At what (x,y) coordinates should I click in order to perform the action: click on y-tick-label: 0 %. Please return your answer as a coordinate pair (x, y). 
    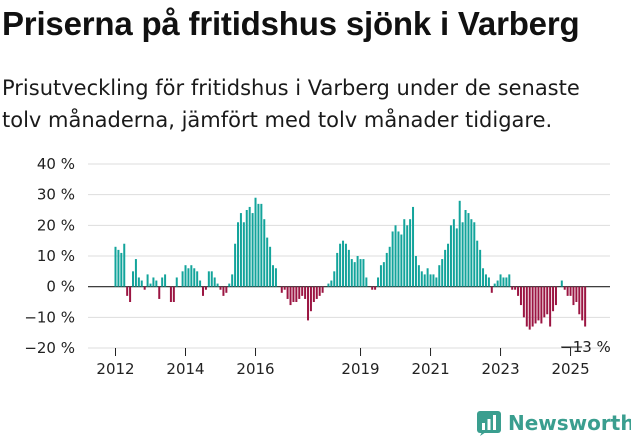
    Looking at the image, I should click on (60, 287).